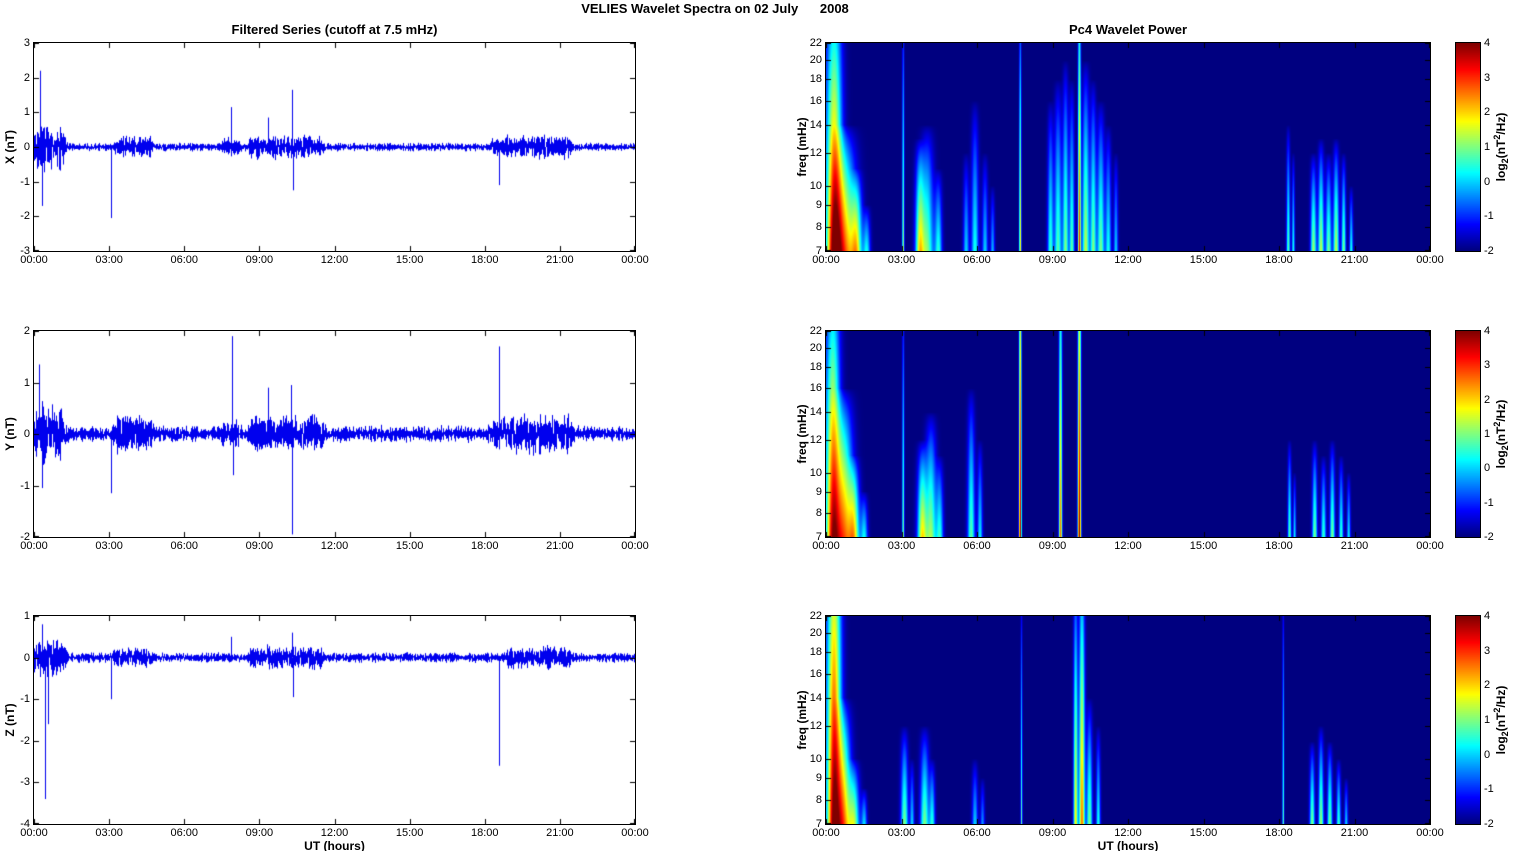  I want to click on colorbar-x: 4 3 2 1 0 -1 -2 log2(nT2/Hz), so click(1482, 147).